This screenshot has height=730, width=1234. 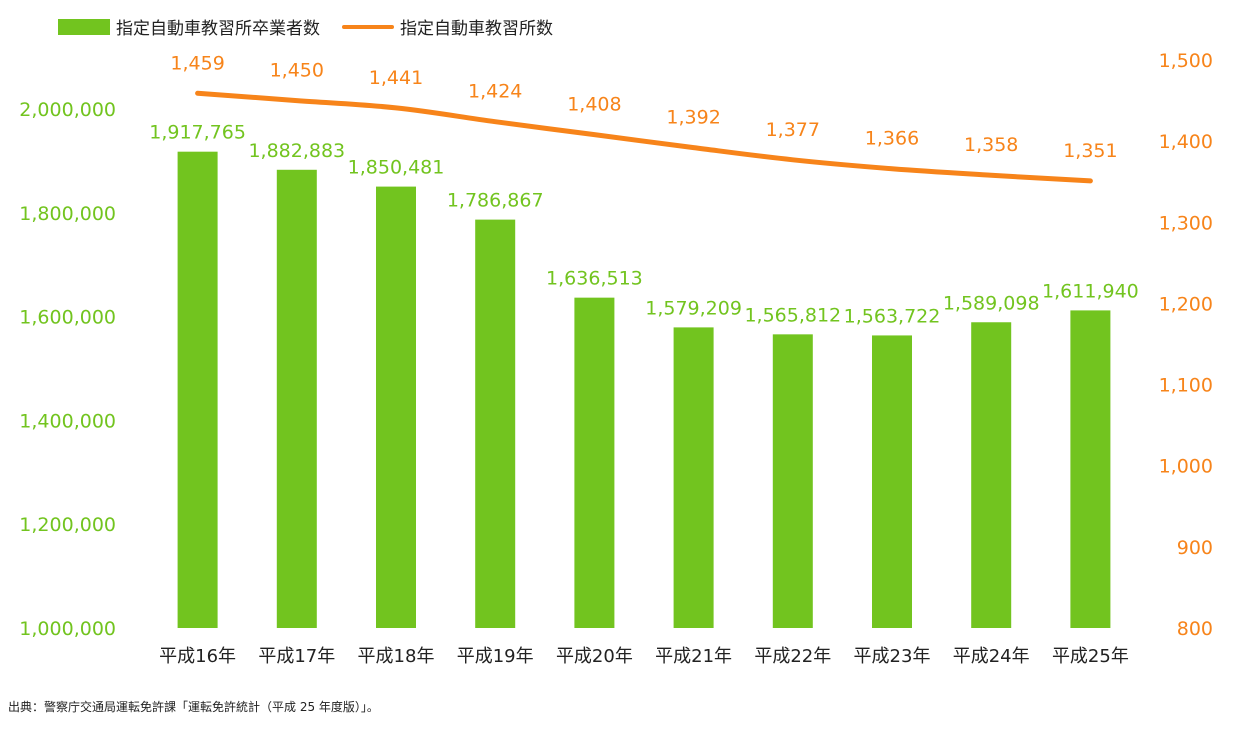 I want to click on left-axis-tick-label: 1,000,000, so click(x=67, y=629).